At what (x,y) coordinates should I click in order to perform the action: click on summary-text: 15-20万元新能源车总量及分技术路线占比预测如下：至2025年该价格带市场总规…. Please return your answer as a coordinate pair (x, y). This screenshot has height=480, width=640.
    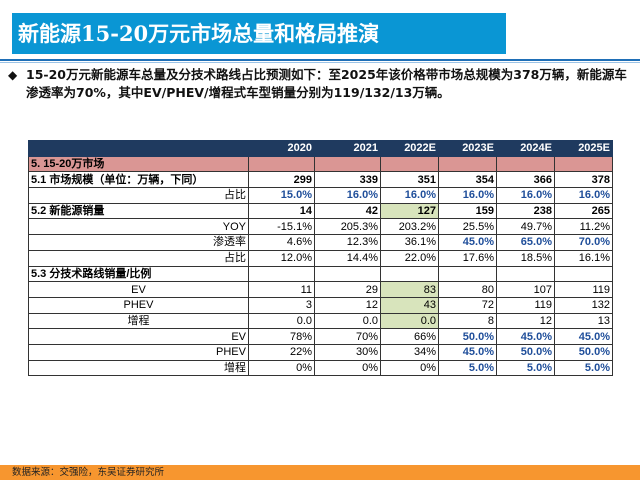
    Looking at the image, I should click on (326, 83).